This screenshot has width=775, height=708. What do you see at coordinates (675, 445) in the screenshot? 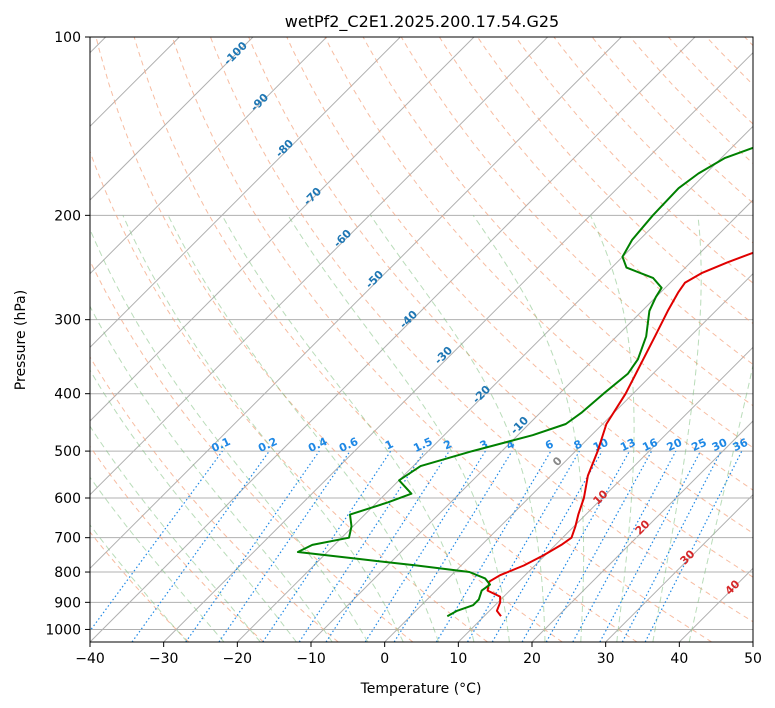
I see `mixing-ratio-label: 20` at bounding box center [675, 445].